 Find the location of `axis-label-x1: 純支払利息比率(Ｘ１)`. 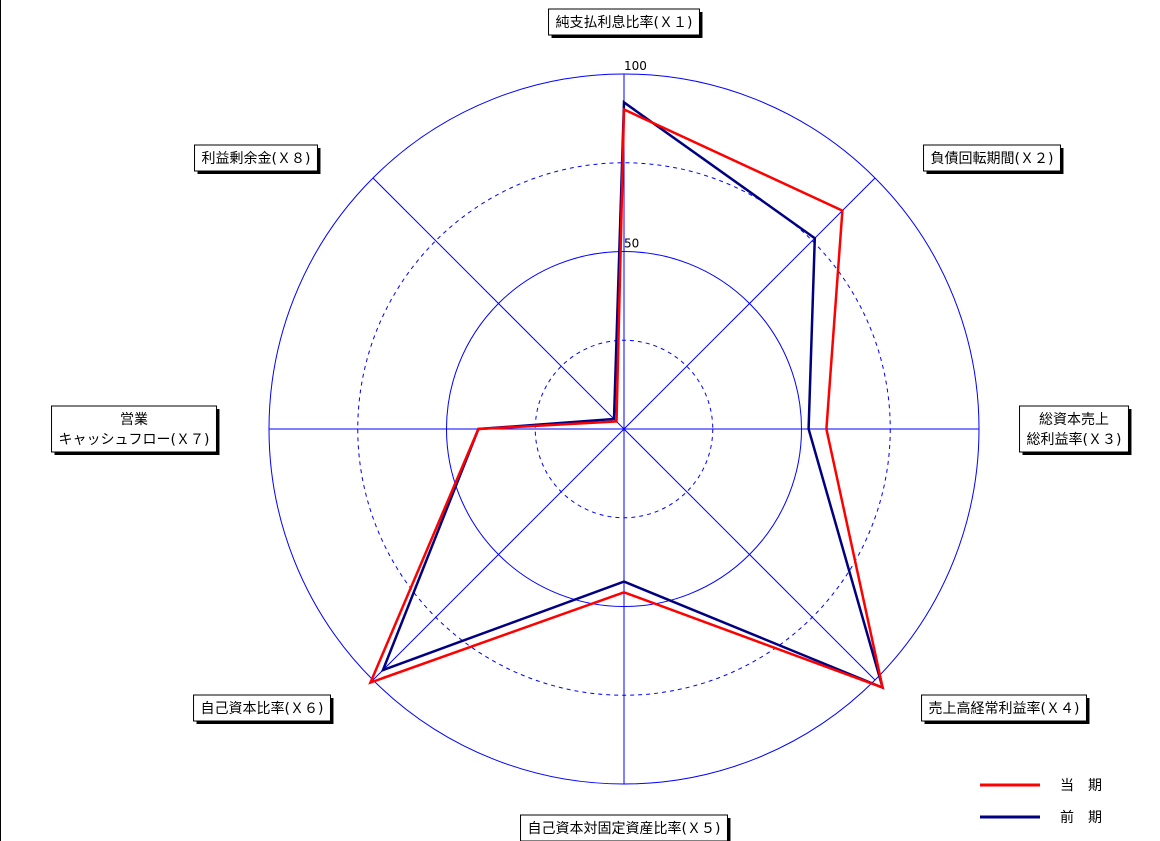

axis-label-x1: 純支払利息比率(Ｘ１) is located at coordinates (625, 23).